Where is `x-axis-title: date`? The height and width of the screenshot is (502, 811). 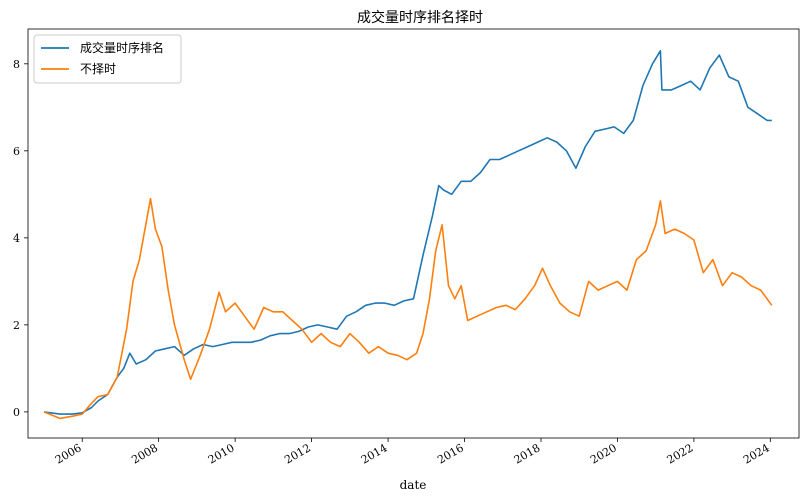
x-axis-title: date is located at coordinates (413, 485).